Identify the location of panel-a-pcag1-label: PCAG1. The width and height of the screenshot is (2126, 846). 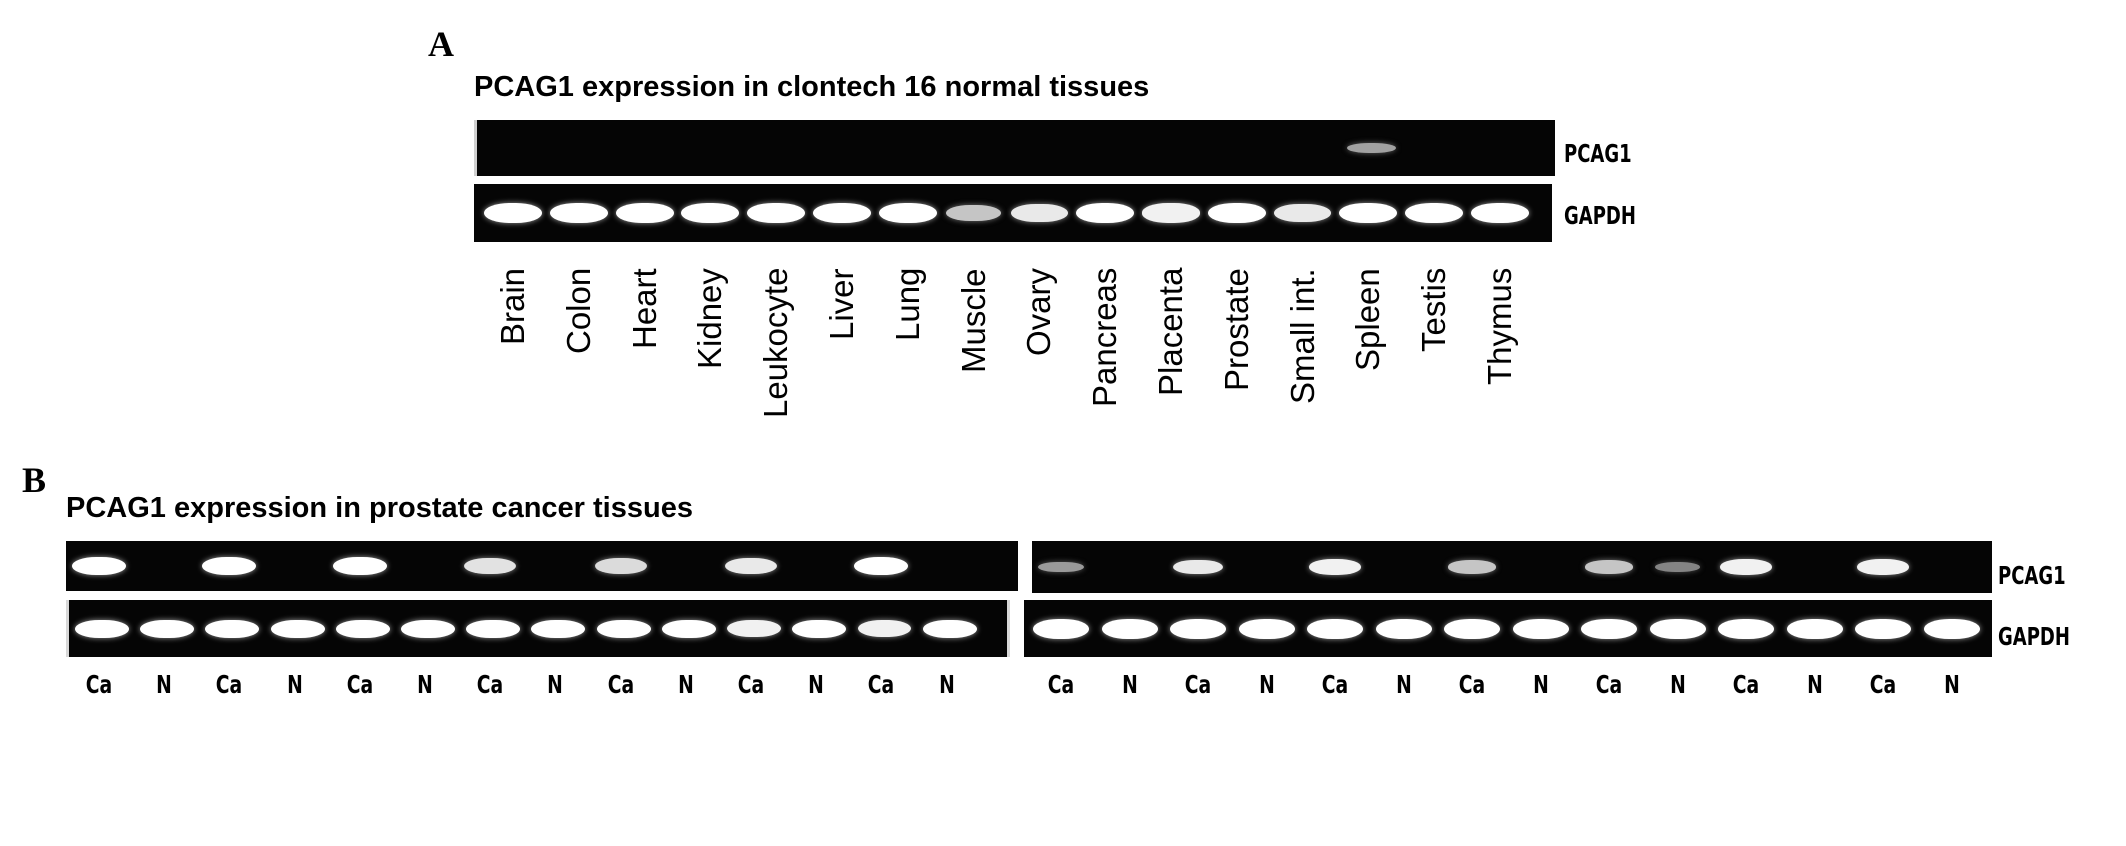
(1598, 153).